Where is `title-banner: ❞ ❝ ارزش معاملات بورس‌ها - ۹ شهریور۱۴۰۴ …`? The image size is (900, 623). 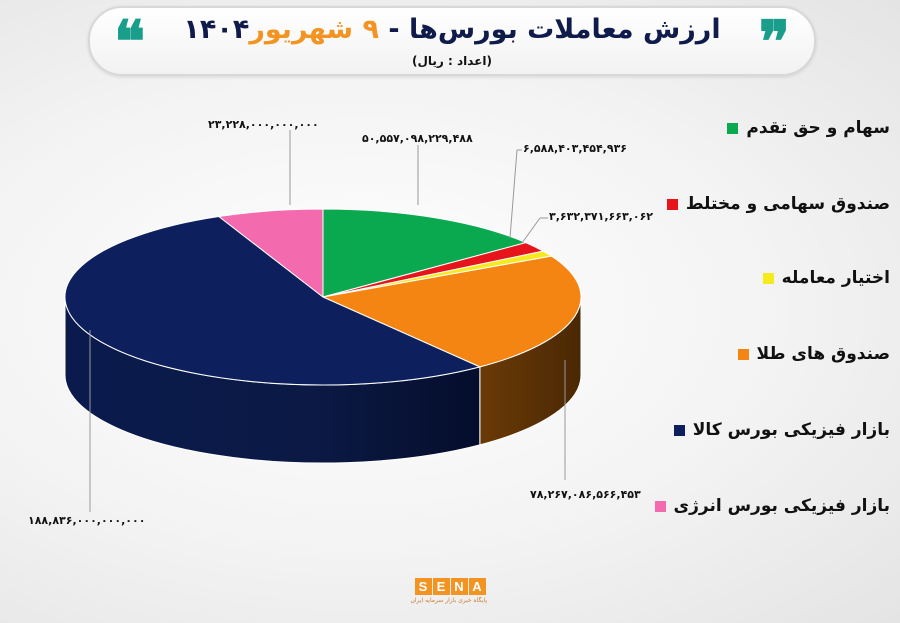 title-banner: ❞ ❝ ارزش معاملات بورس‌ها - ۹ شهریور۱۴۰۴ … is located at coordinates (452, 41).